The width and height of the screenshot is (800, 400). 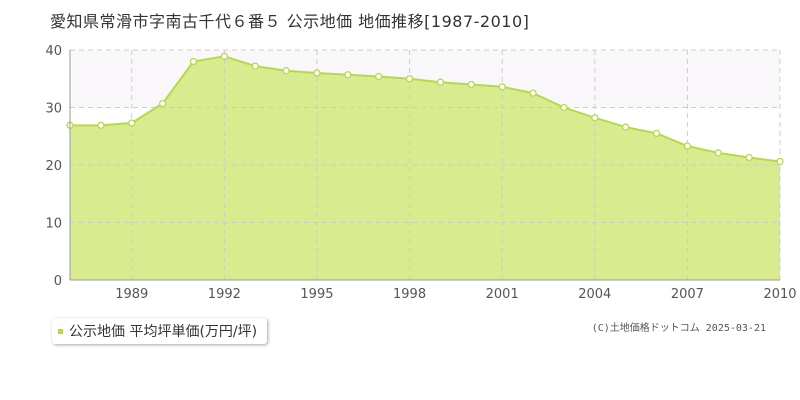 I want to click on x-tick-label: 2004, so click(x=594, y=294).